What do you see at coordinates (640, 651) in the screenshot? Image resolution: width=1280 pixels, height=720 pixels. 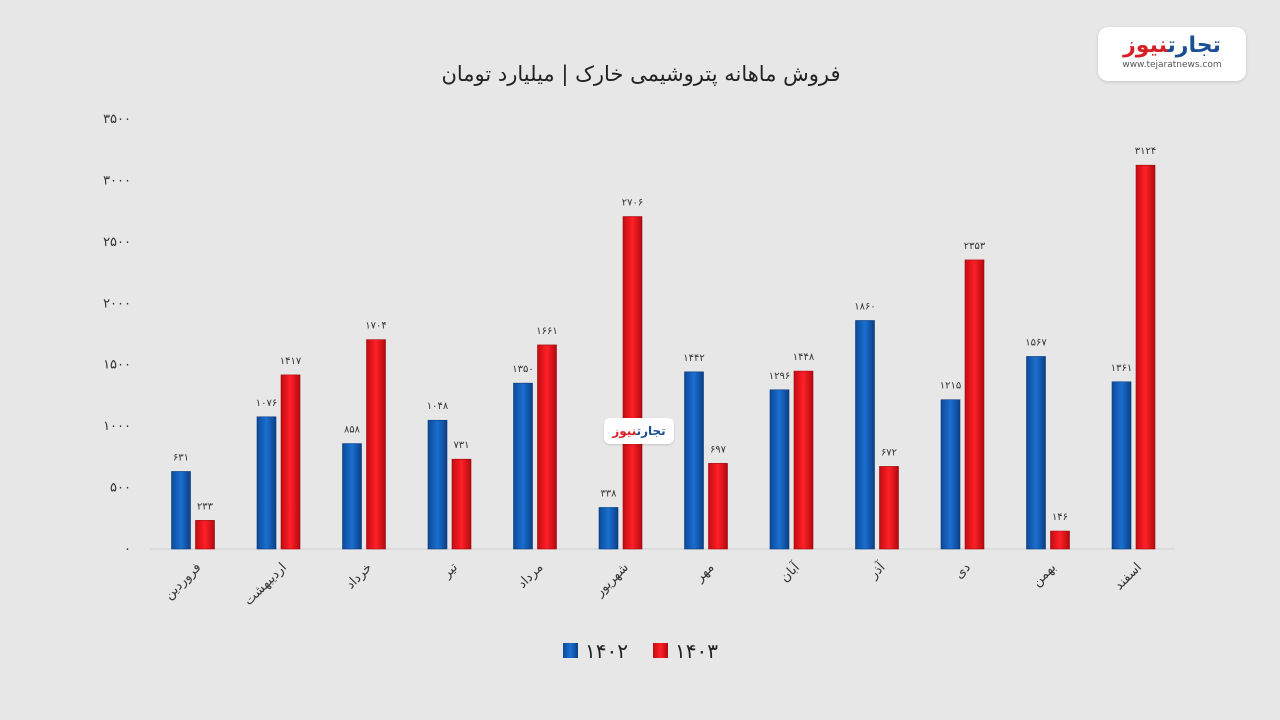 I see `legend: ۱۴۰۲ ۱۴۰۳` at bounding box center [640, 651].